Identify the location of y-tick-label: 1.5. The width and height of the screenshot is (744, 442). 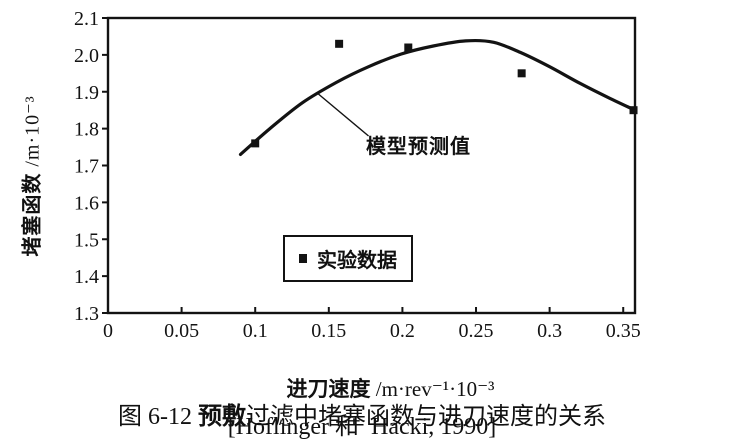
(86, 240).